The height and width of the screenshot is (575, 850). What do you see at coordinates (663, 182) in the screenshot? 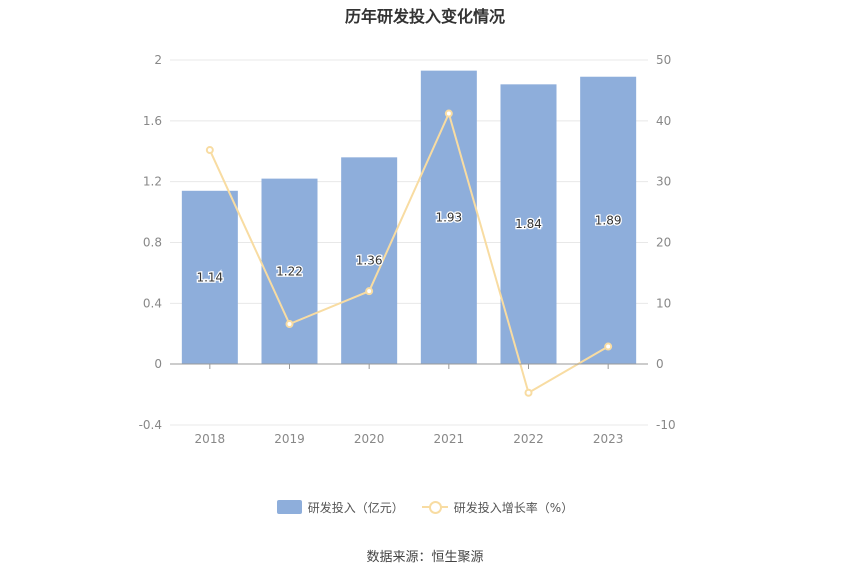
I see `right-axis-tick-label: 30` at bounding box center [663, 182].